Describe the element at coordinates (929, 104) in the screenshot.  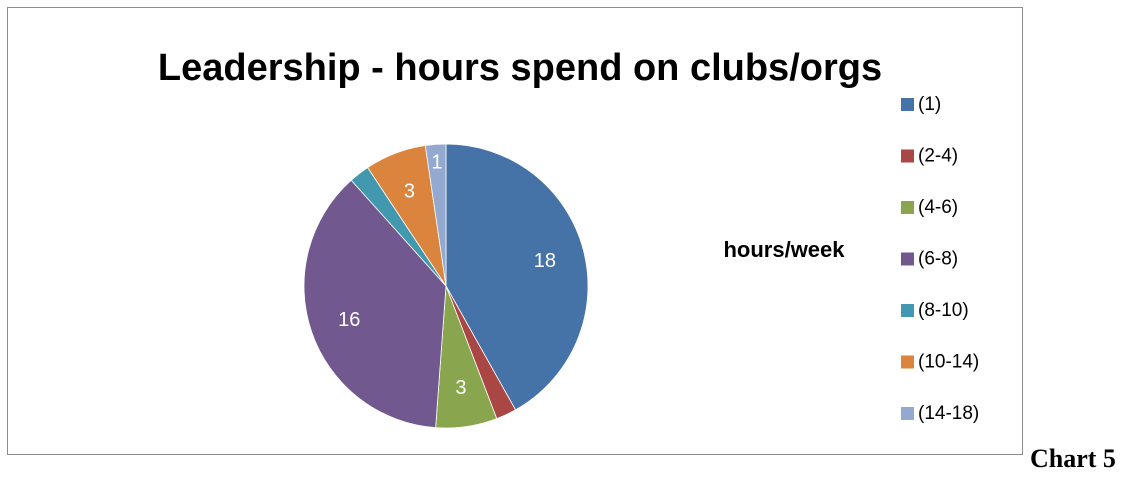
I see `legend-label-1: (1)` at that location.